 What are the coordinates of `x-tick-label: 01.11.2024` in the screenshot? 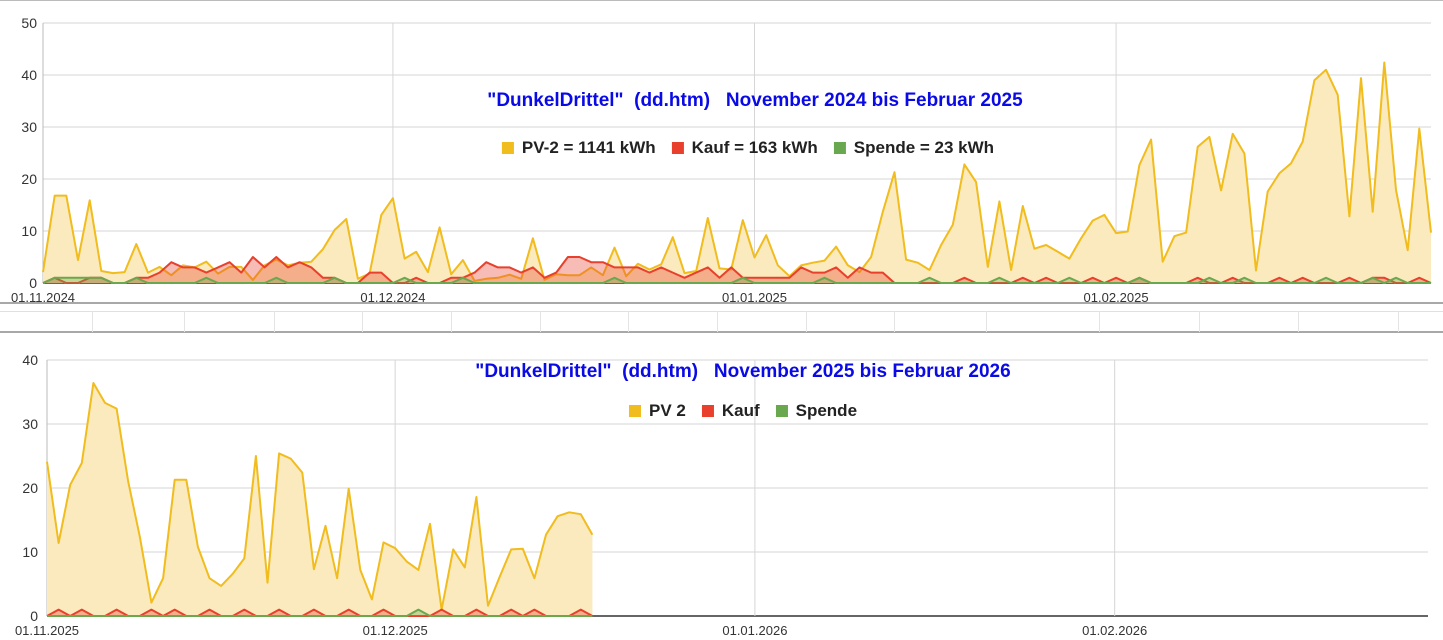 It's located at (43, 297).